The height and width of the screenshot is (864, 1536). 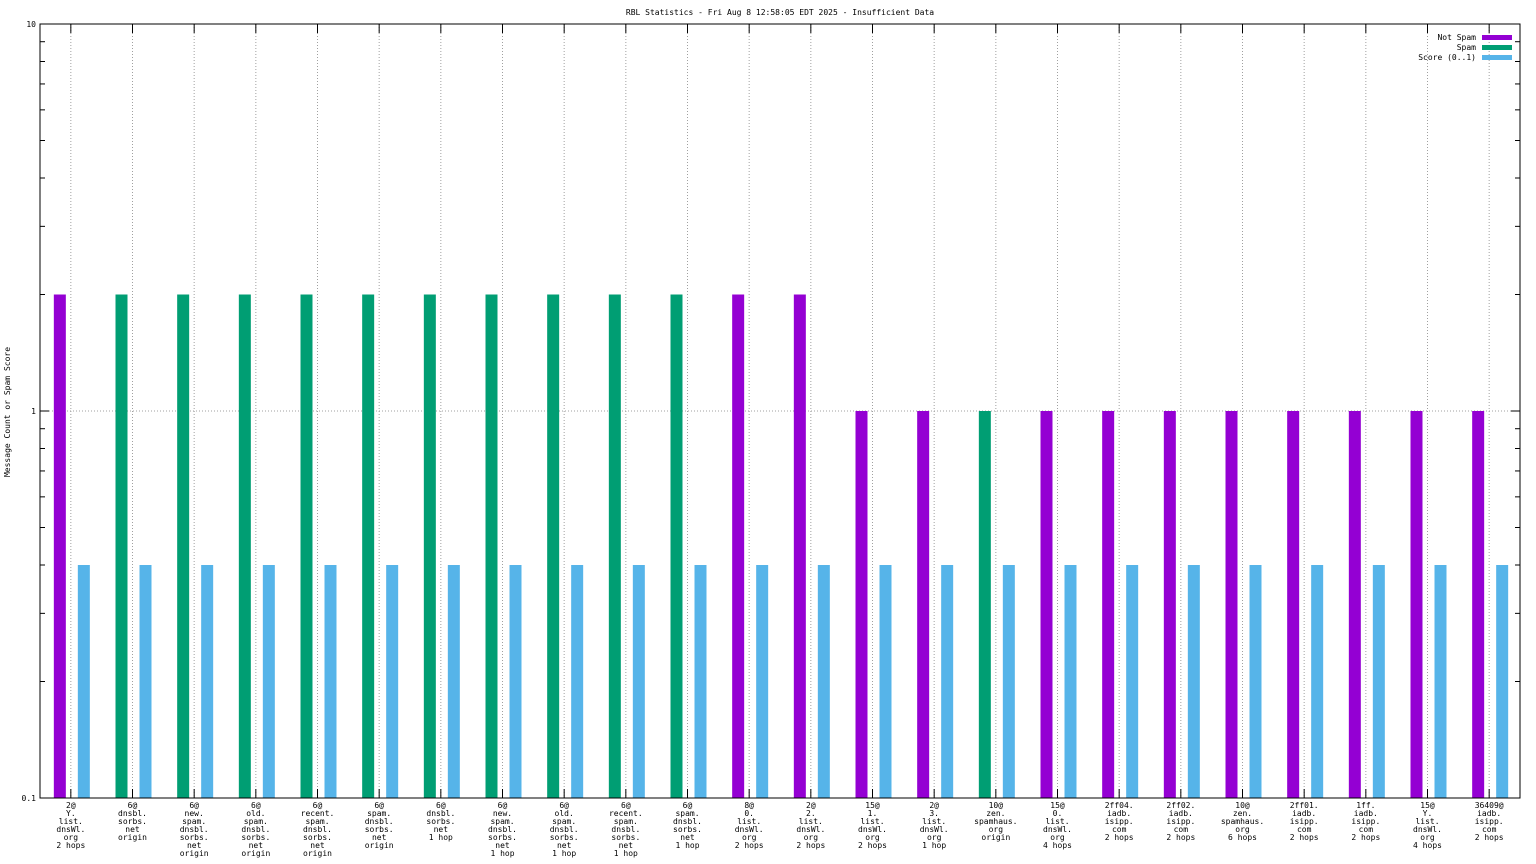 What do you see at coordinates (687, 821) in the screenshot?
I see `x-tick-label-10-2: dnsbl.` at bounding box center [687, 821].